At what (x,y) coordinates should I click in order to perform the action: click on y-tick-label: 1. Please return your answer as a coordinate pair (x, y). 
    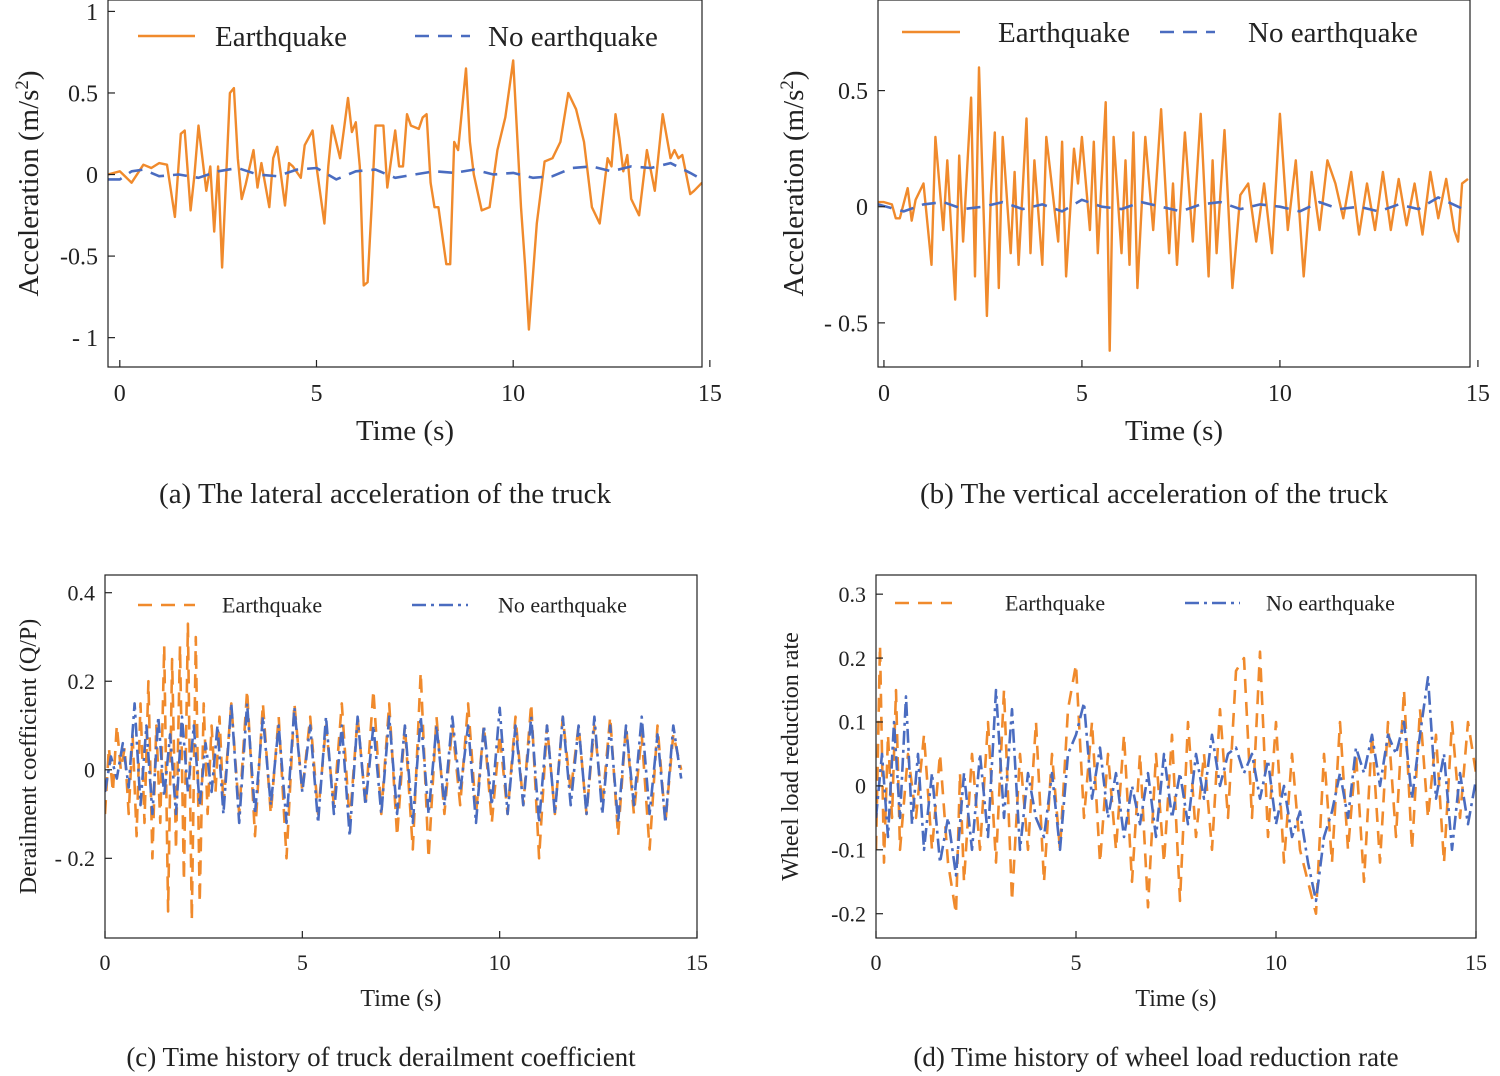
    Looking at the image, I should click on (92, 13).